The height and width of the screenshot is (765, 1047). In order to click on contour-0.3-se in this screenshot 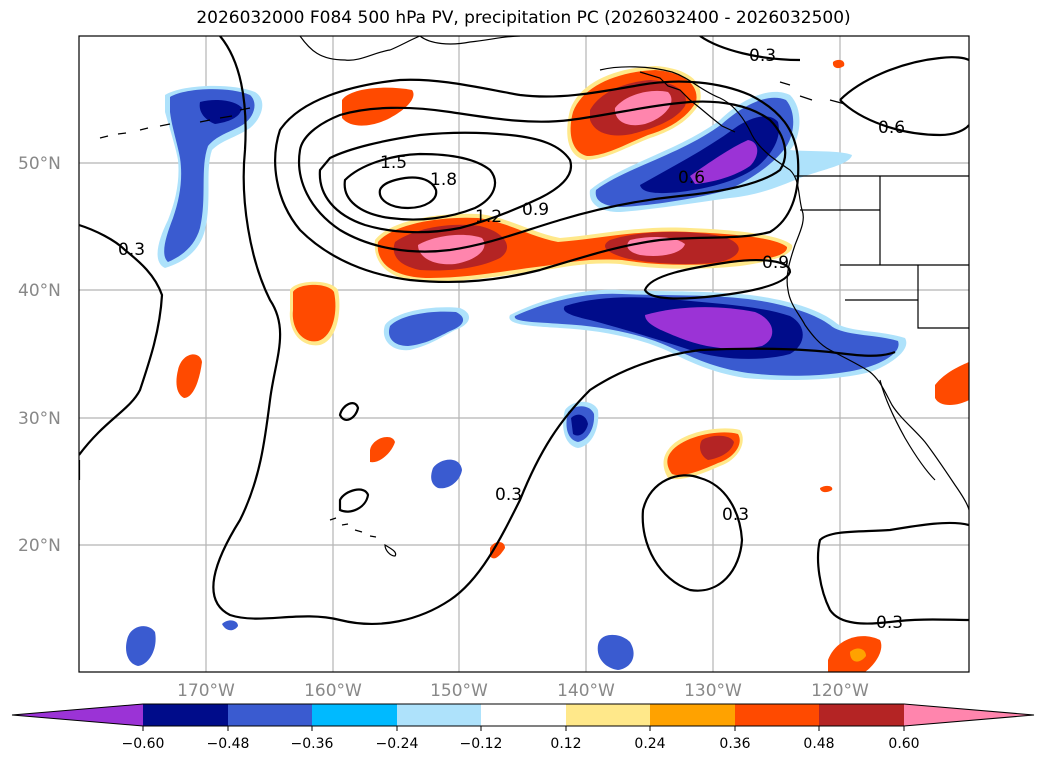, I will do `click(892, 573)`.